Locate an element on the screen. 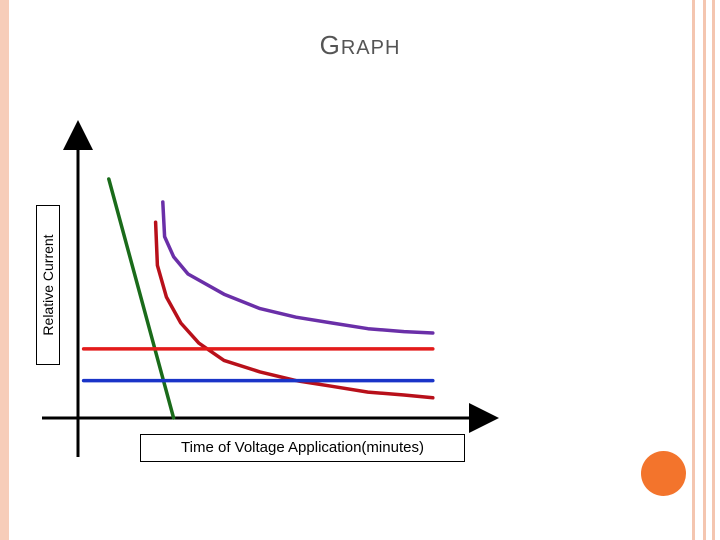 This screenshot has width=720, height=540. x-axis-label: Time of Voltage Application(minutes) is located at coordinates (302, 448).